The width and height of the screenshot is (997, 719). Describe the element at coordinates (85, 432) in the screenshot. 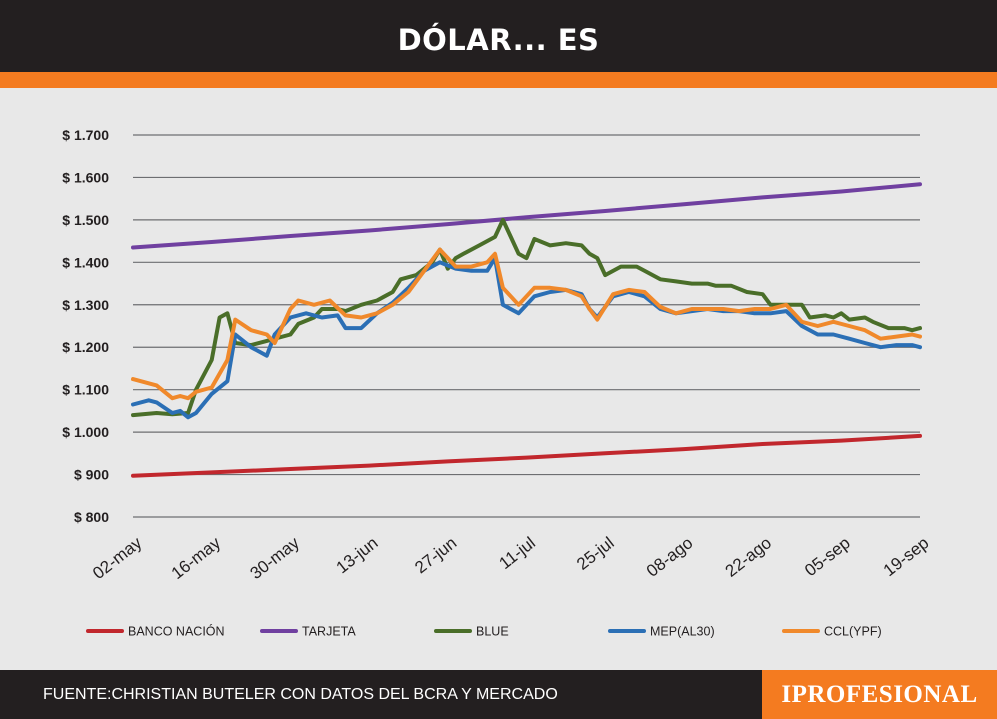

I see `y-tick-label: $ 1.000` at that location.